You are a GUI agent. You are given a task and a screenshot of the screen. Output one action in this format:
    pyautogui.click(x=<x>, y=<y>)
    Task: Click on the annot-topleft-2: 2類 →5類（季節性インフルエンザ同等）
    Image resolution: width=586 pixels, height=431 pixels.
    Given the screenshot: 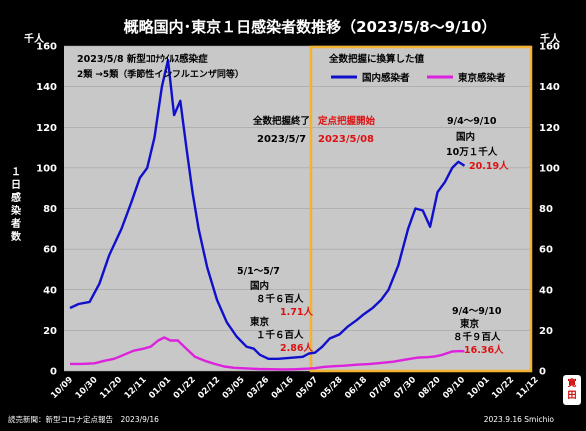 What is the action you would take?
    pyautogui.click(x=160, y=74)
    